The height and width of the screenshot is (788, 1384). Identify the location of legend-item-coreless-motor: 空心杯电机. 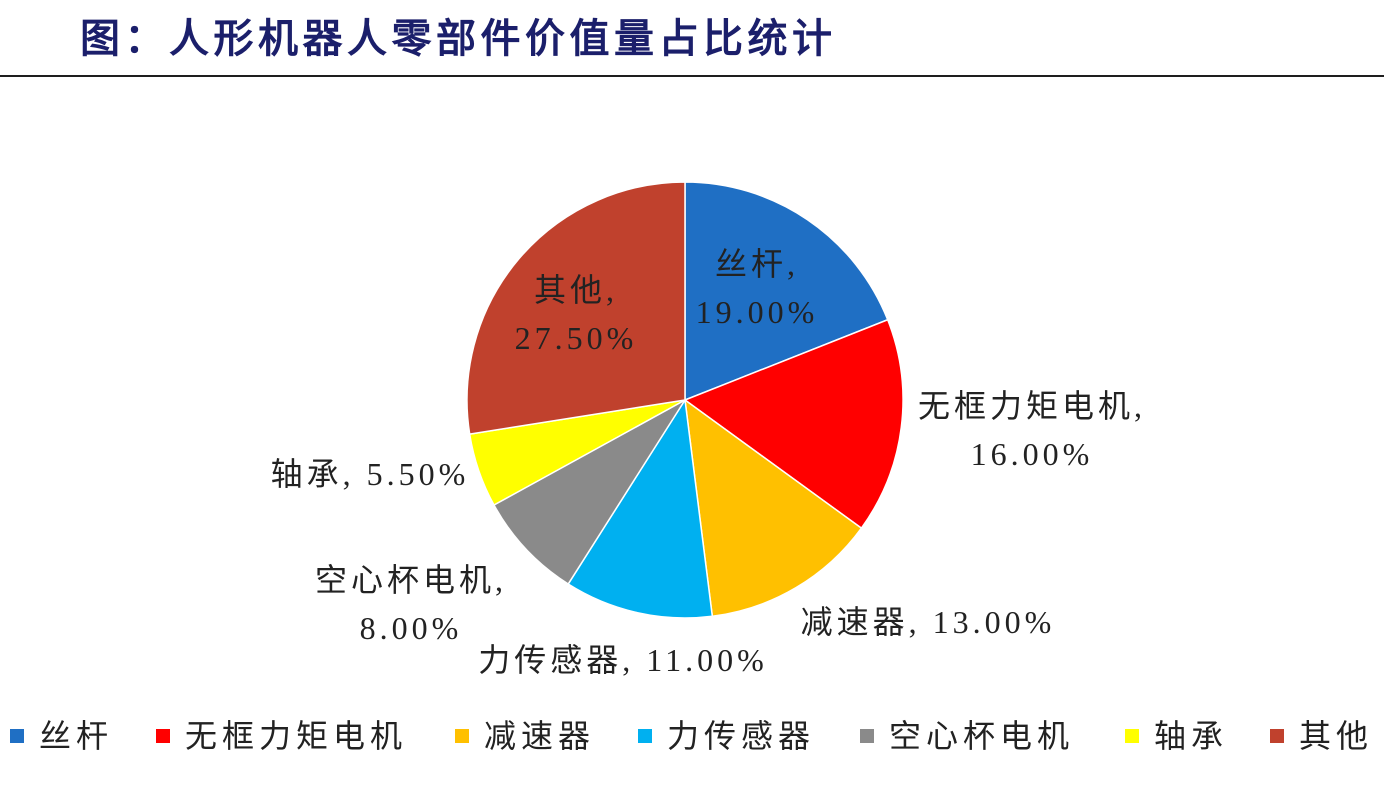
(967, 736).